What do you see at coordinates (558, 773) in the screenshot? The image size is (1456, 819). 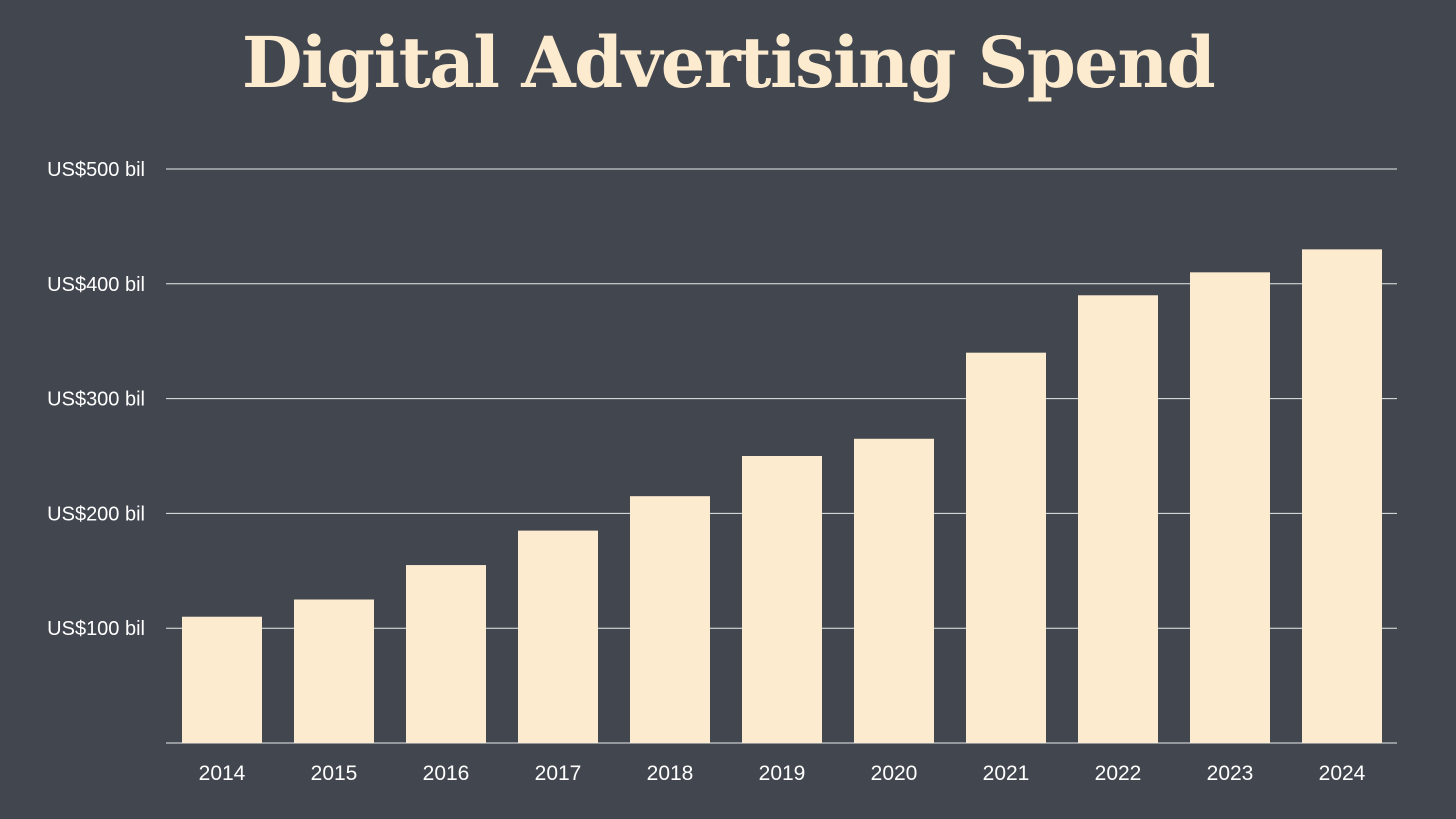 I see `x-tick-label: 2017` at bounding box center [558, 773].